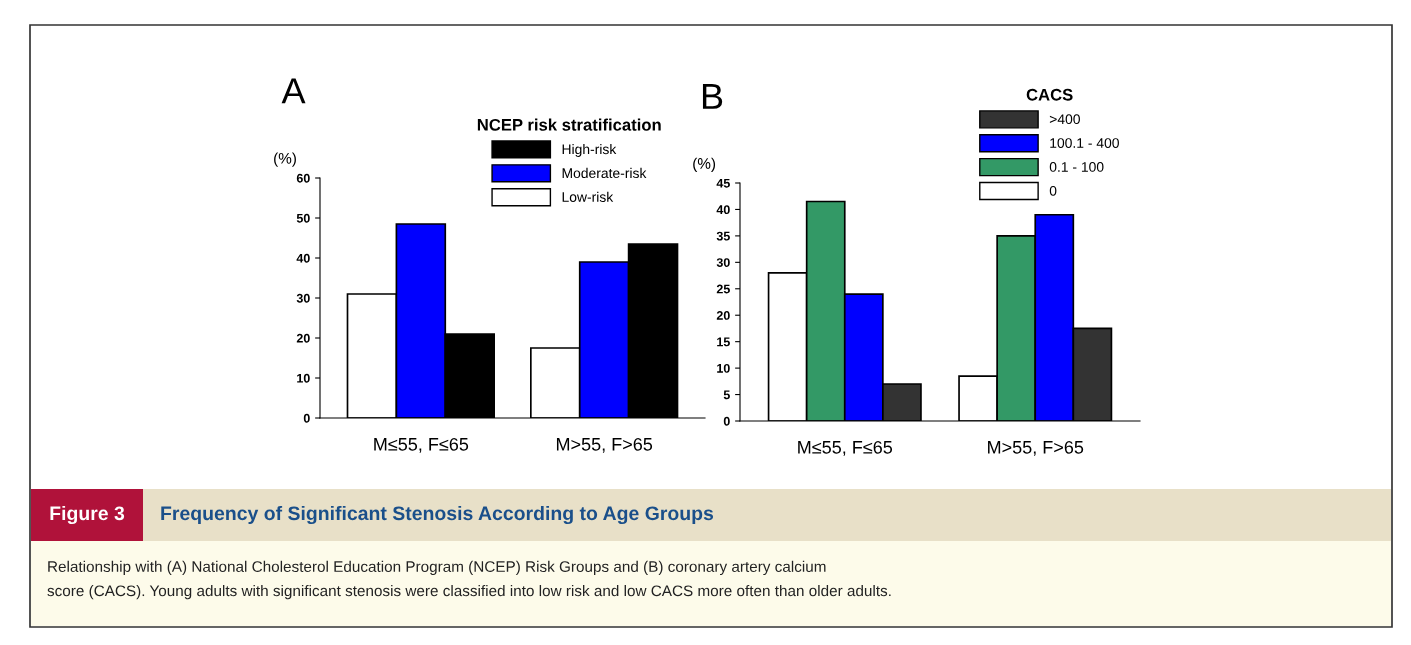 The width and height of the screenshot is (1411, 645). I want to click on legend-label: High-risk, so click(589, 150).